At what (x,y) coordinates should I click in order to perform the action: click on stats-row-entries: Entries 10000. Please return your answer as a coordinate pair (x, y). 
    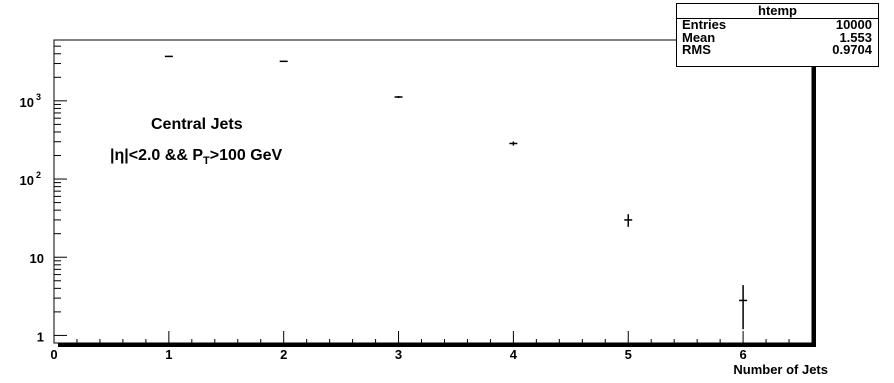
    Looking at the image, I should click on (777, 24).